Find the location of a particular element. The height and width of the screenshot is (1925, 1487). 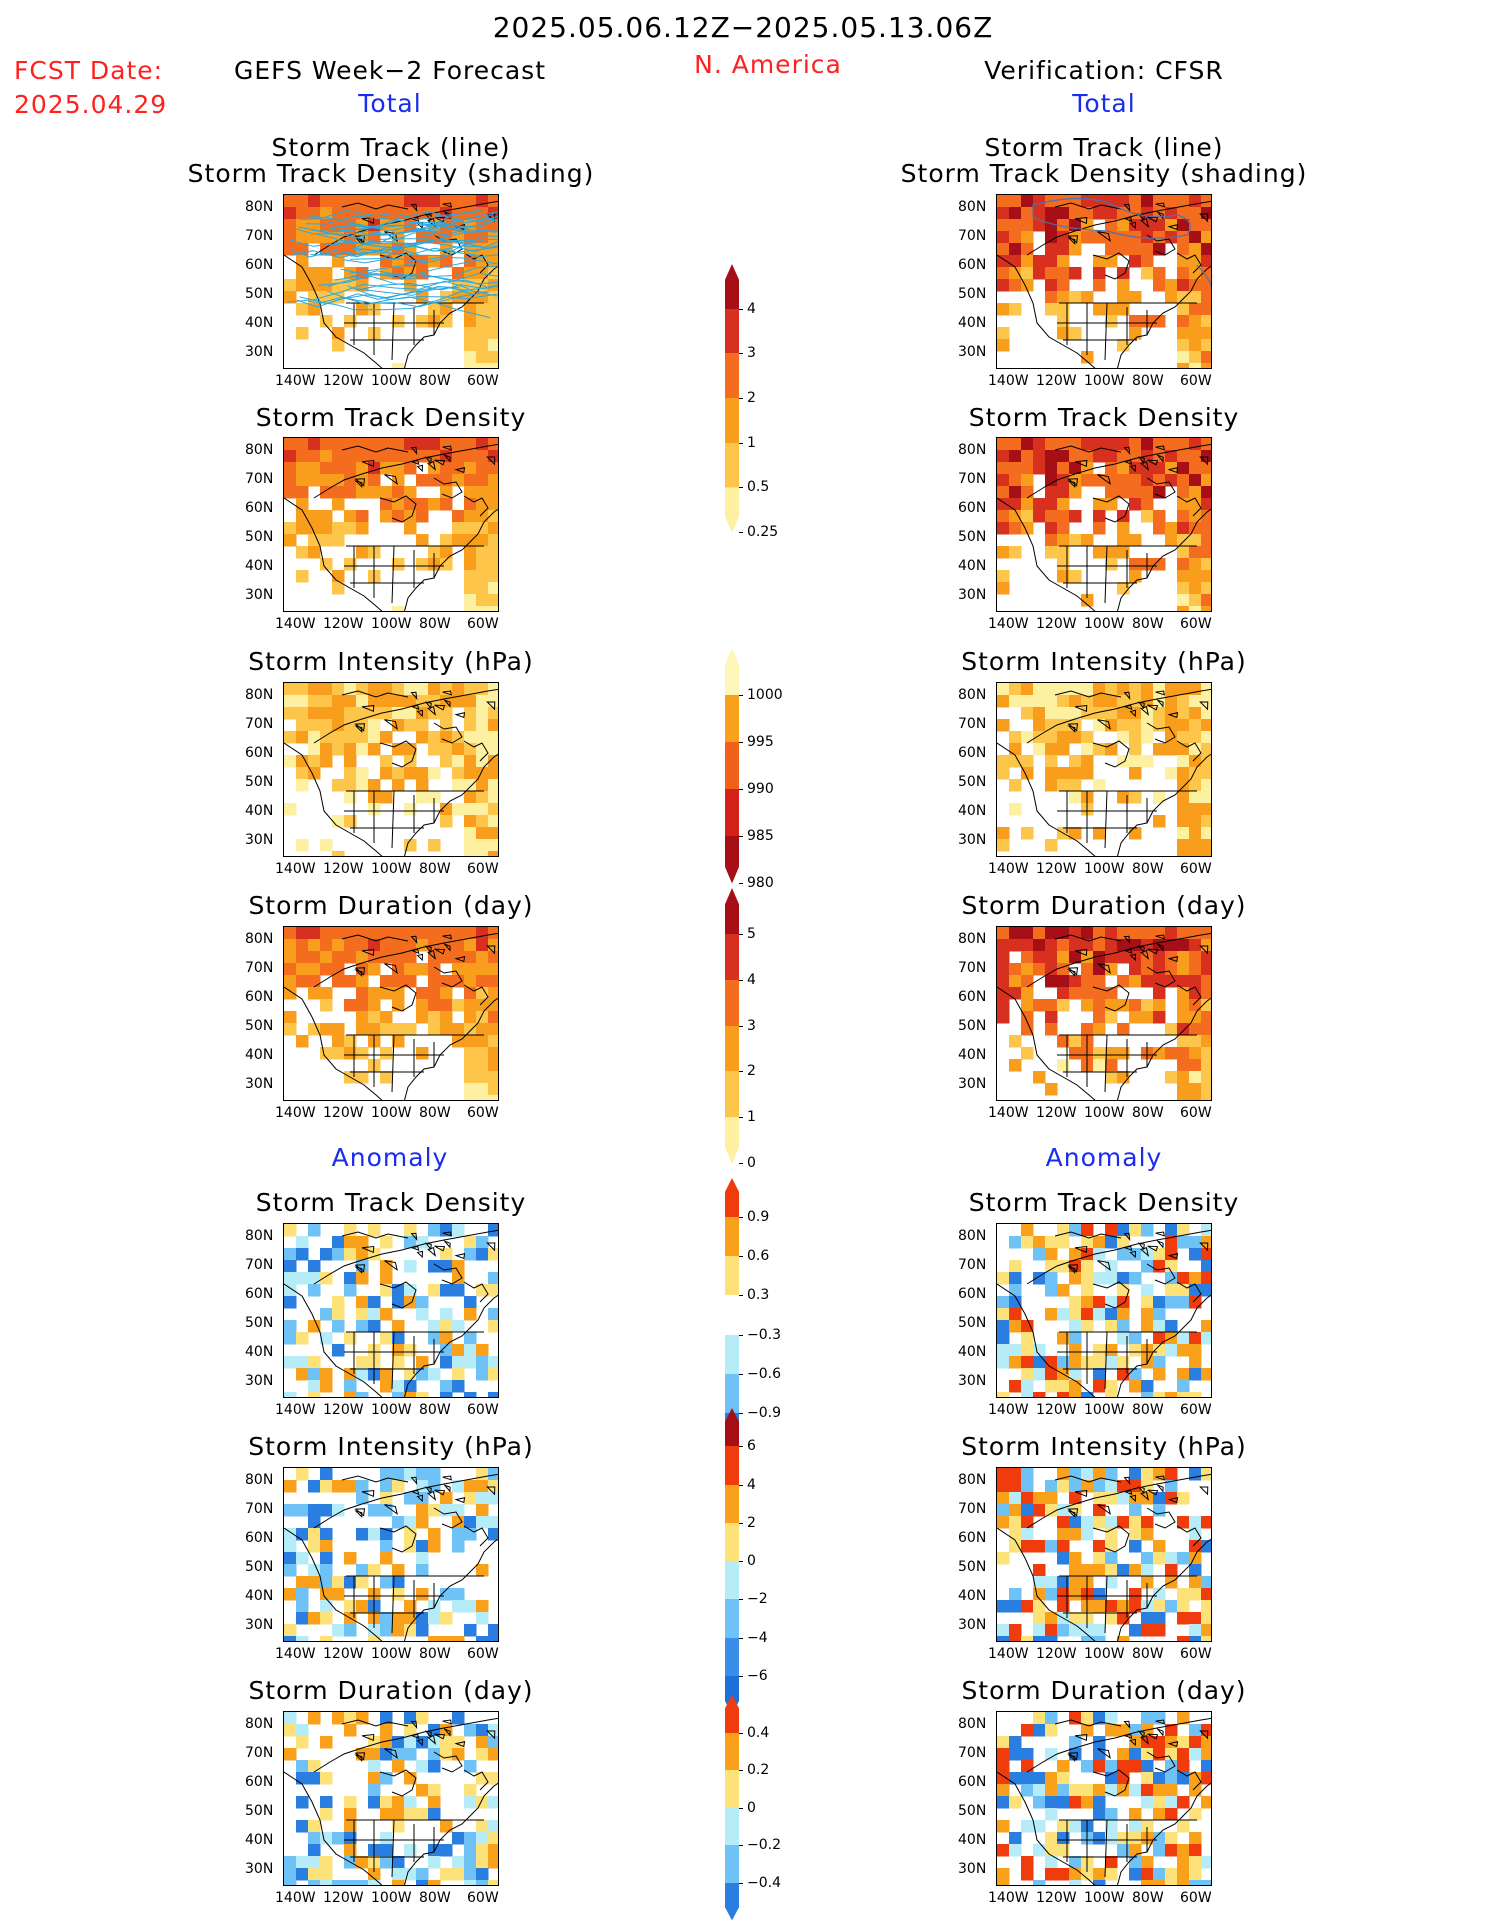

left-r2-lat-label: 80N is located at coordinates (259, 450).